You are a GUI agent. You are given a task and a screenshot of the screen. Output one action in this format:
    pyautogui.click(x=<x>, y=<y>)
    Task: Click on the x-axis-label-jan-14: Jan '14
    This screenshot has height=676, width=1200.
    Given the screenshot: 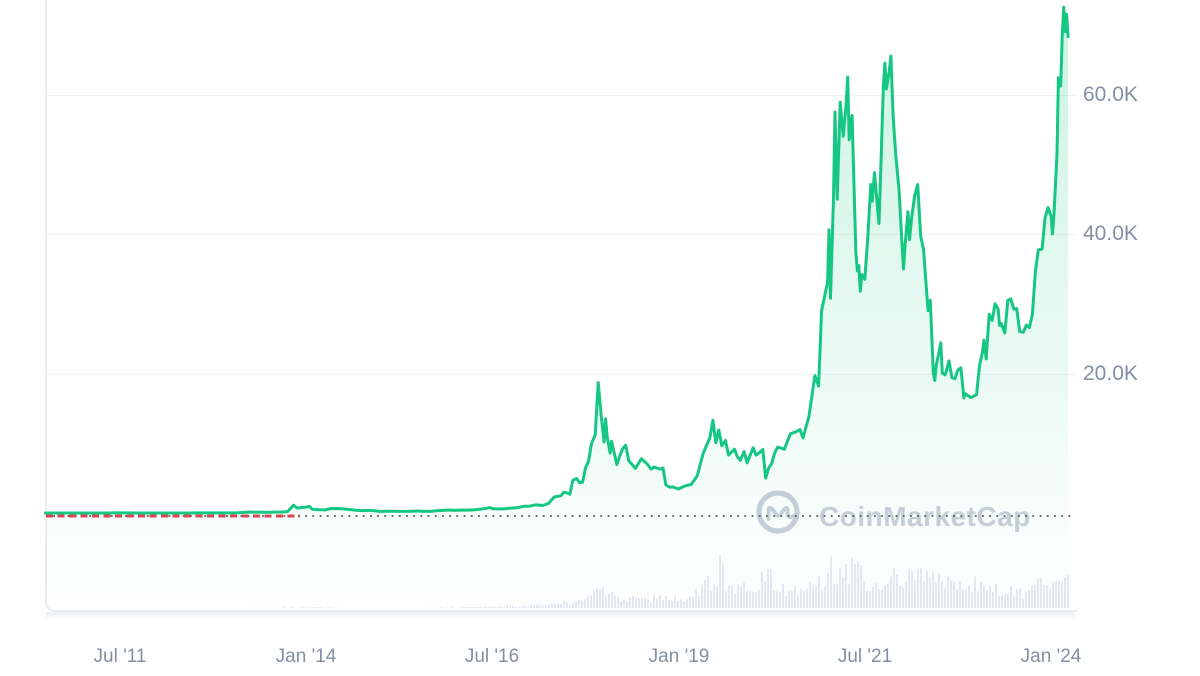 What is the action you would take?
    pyautogui.click(x=306, y=656)
    